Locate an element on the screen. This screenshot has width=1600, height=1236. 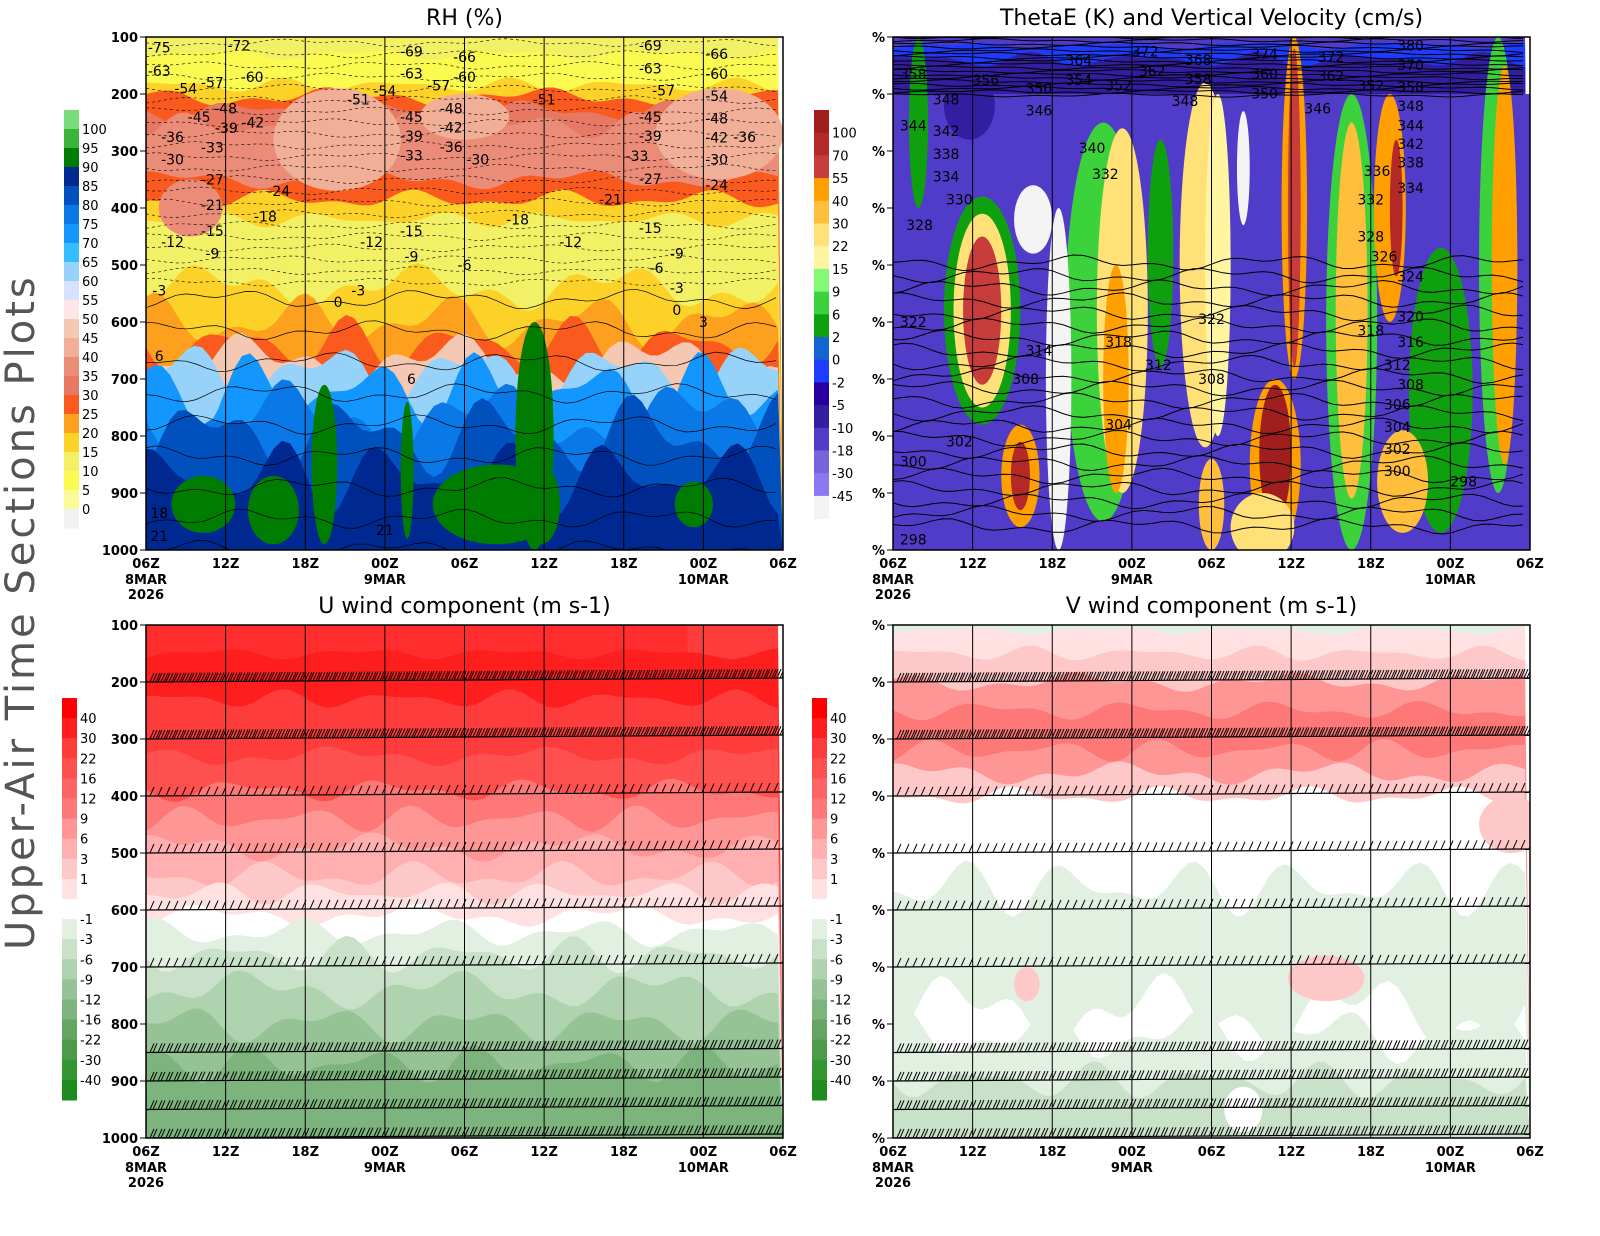
colorbar-label: 1 is located at coordinates (834, 880).